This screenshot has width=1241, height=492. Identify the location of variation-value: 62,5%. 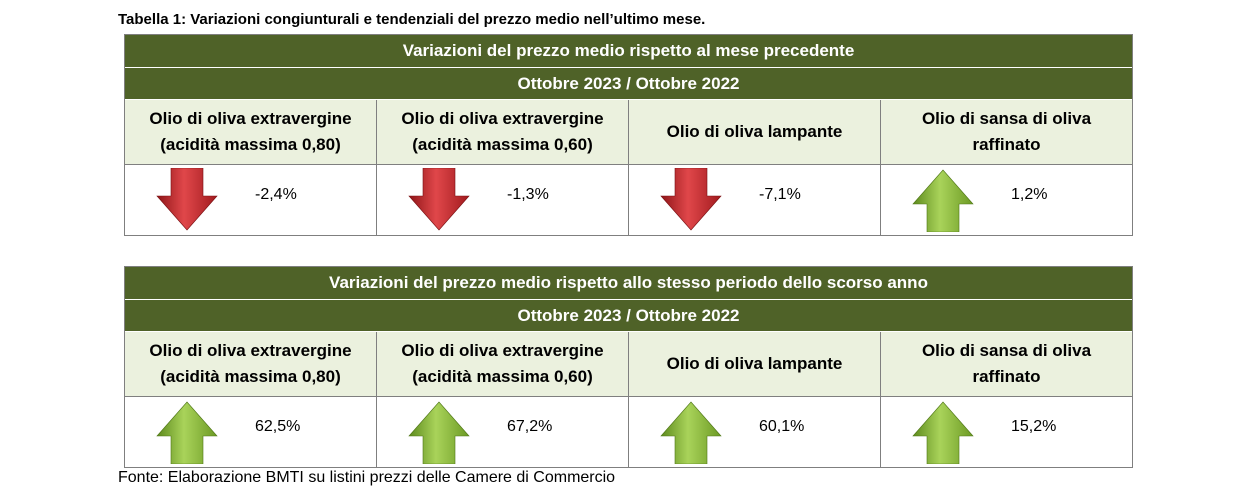
(278, 426).